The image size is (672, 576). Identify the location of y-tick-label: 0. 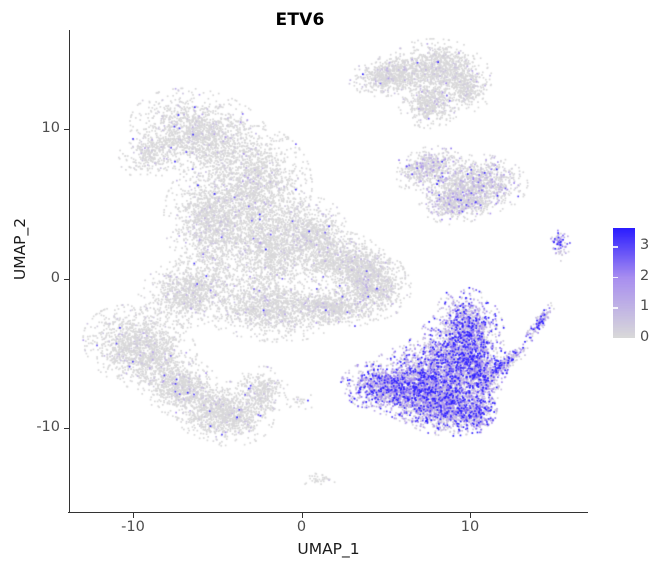
(55, 277).